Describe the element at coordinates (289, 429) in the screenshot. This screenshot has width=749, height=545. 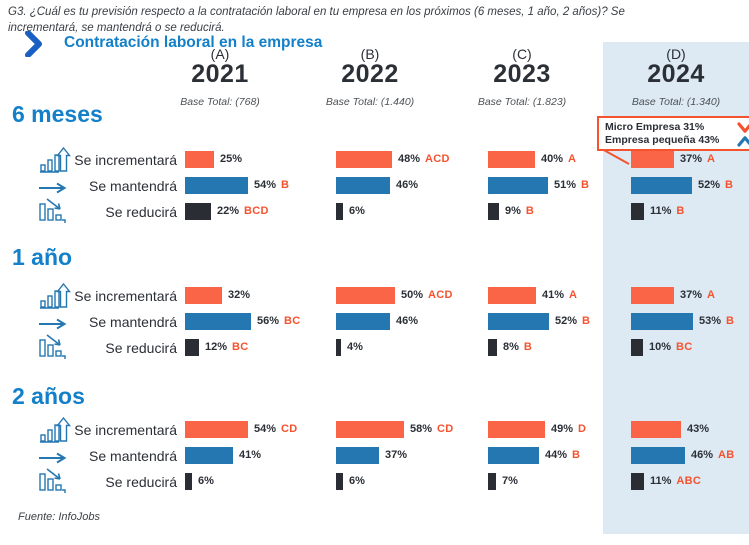
I see `significance-letters: CD` at that location.